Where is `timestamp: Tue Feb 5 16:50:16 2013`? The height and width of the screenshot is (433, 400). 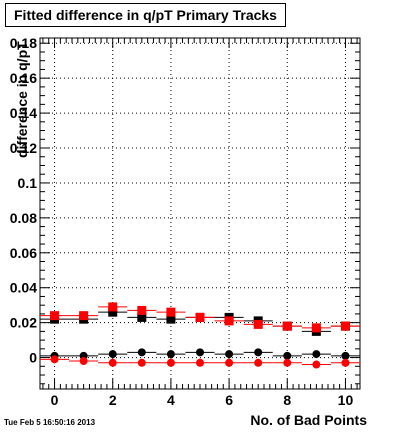 timestamp: Tue Feb 5 16:50:16 2013 is located at coordinates (50, 422).